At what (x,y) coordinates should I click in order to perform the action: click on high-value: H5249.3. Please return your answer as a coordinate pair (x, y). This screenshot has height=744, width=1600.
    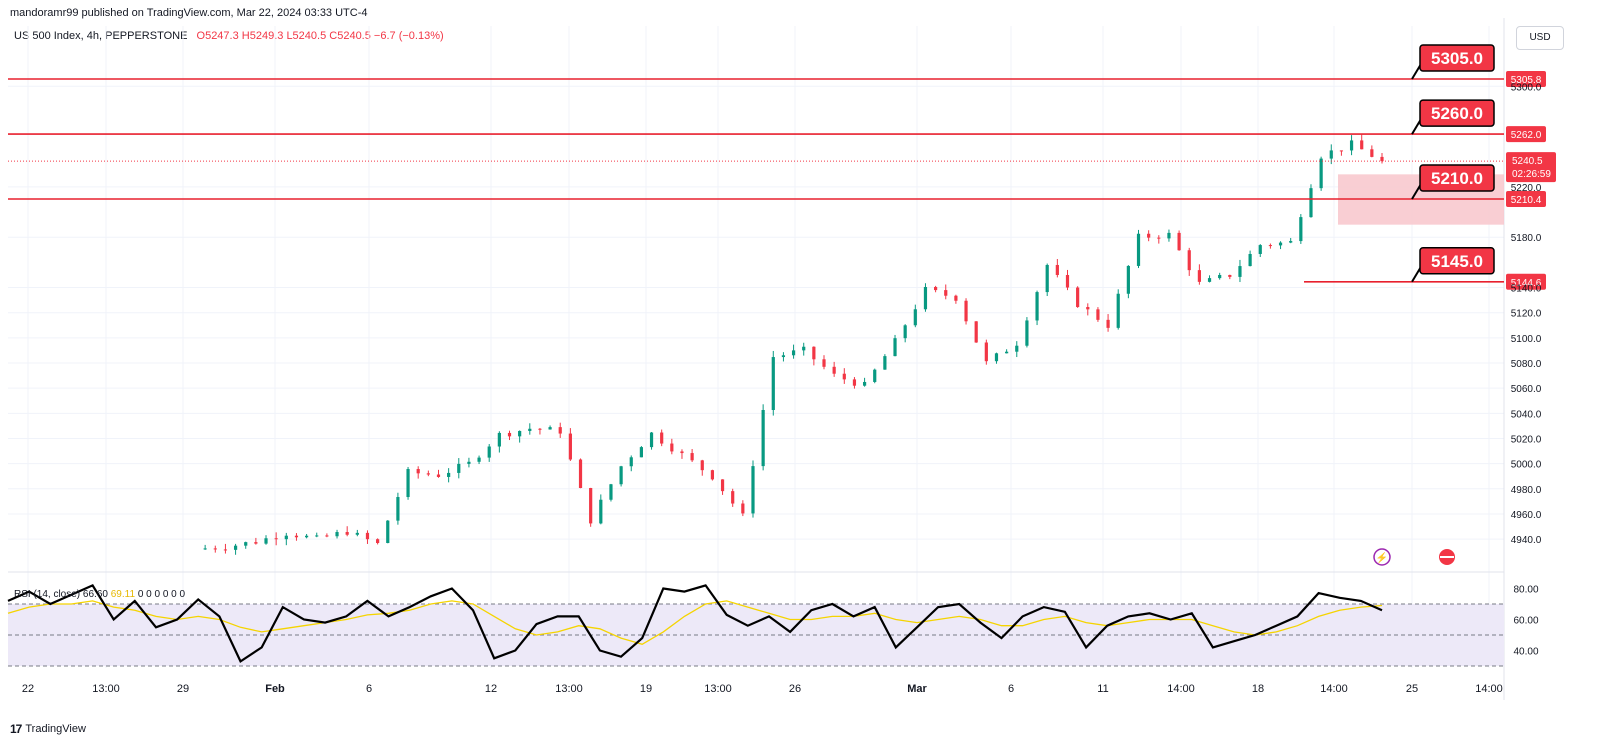
    Looking at the image, I should click on (262, 36).